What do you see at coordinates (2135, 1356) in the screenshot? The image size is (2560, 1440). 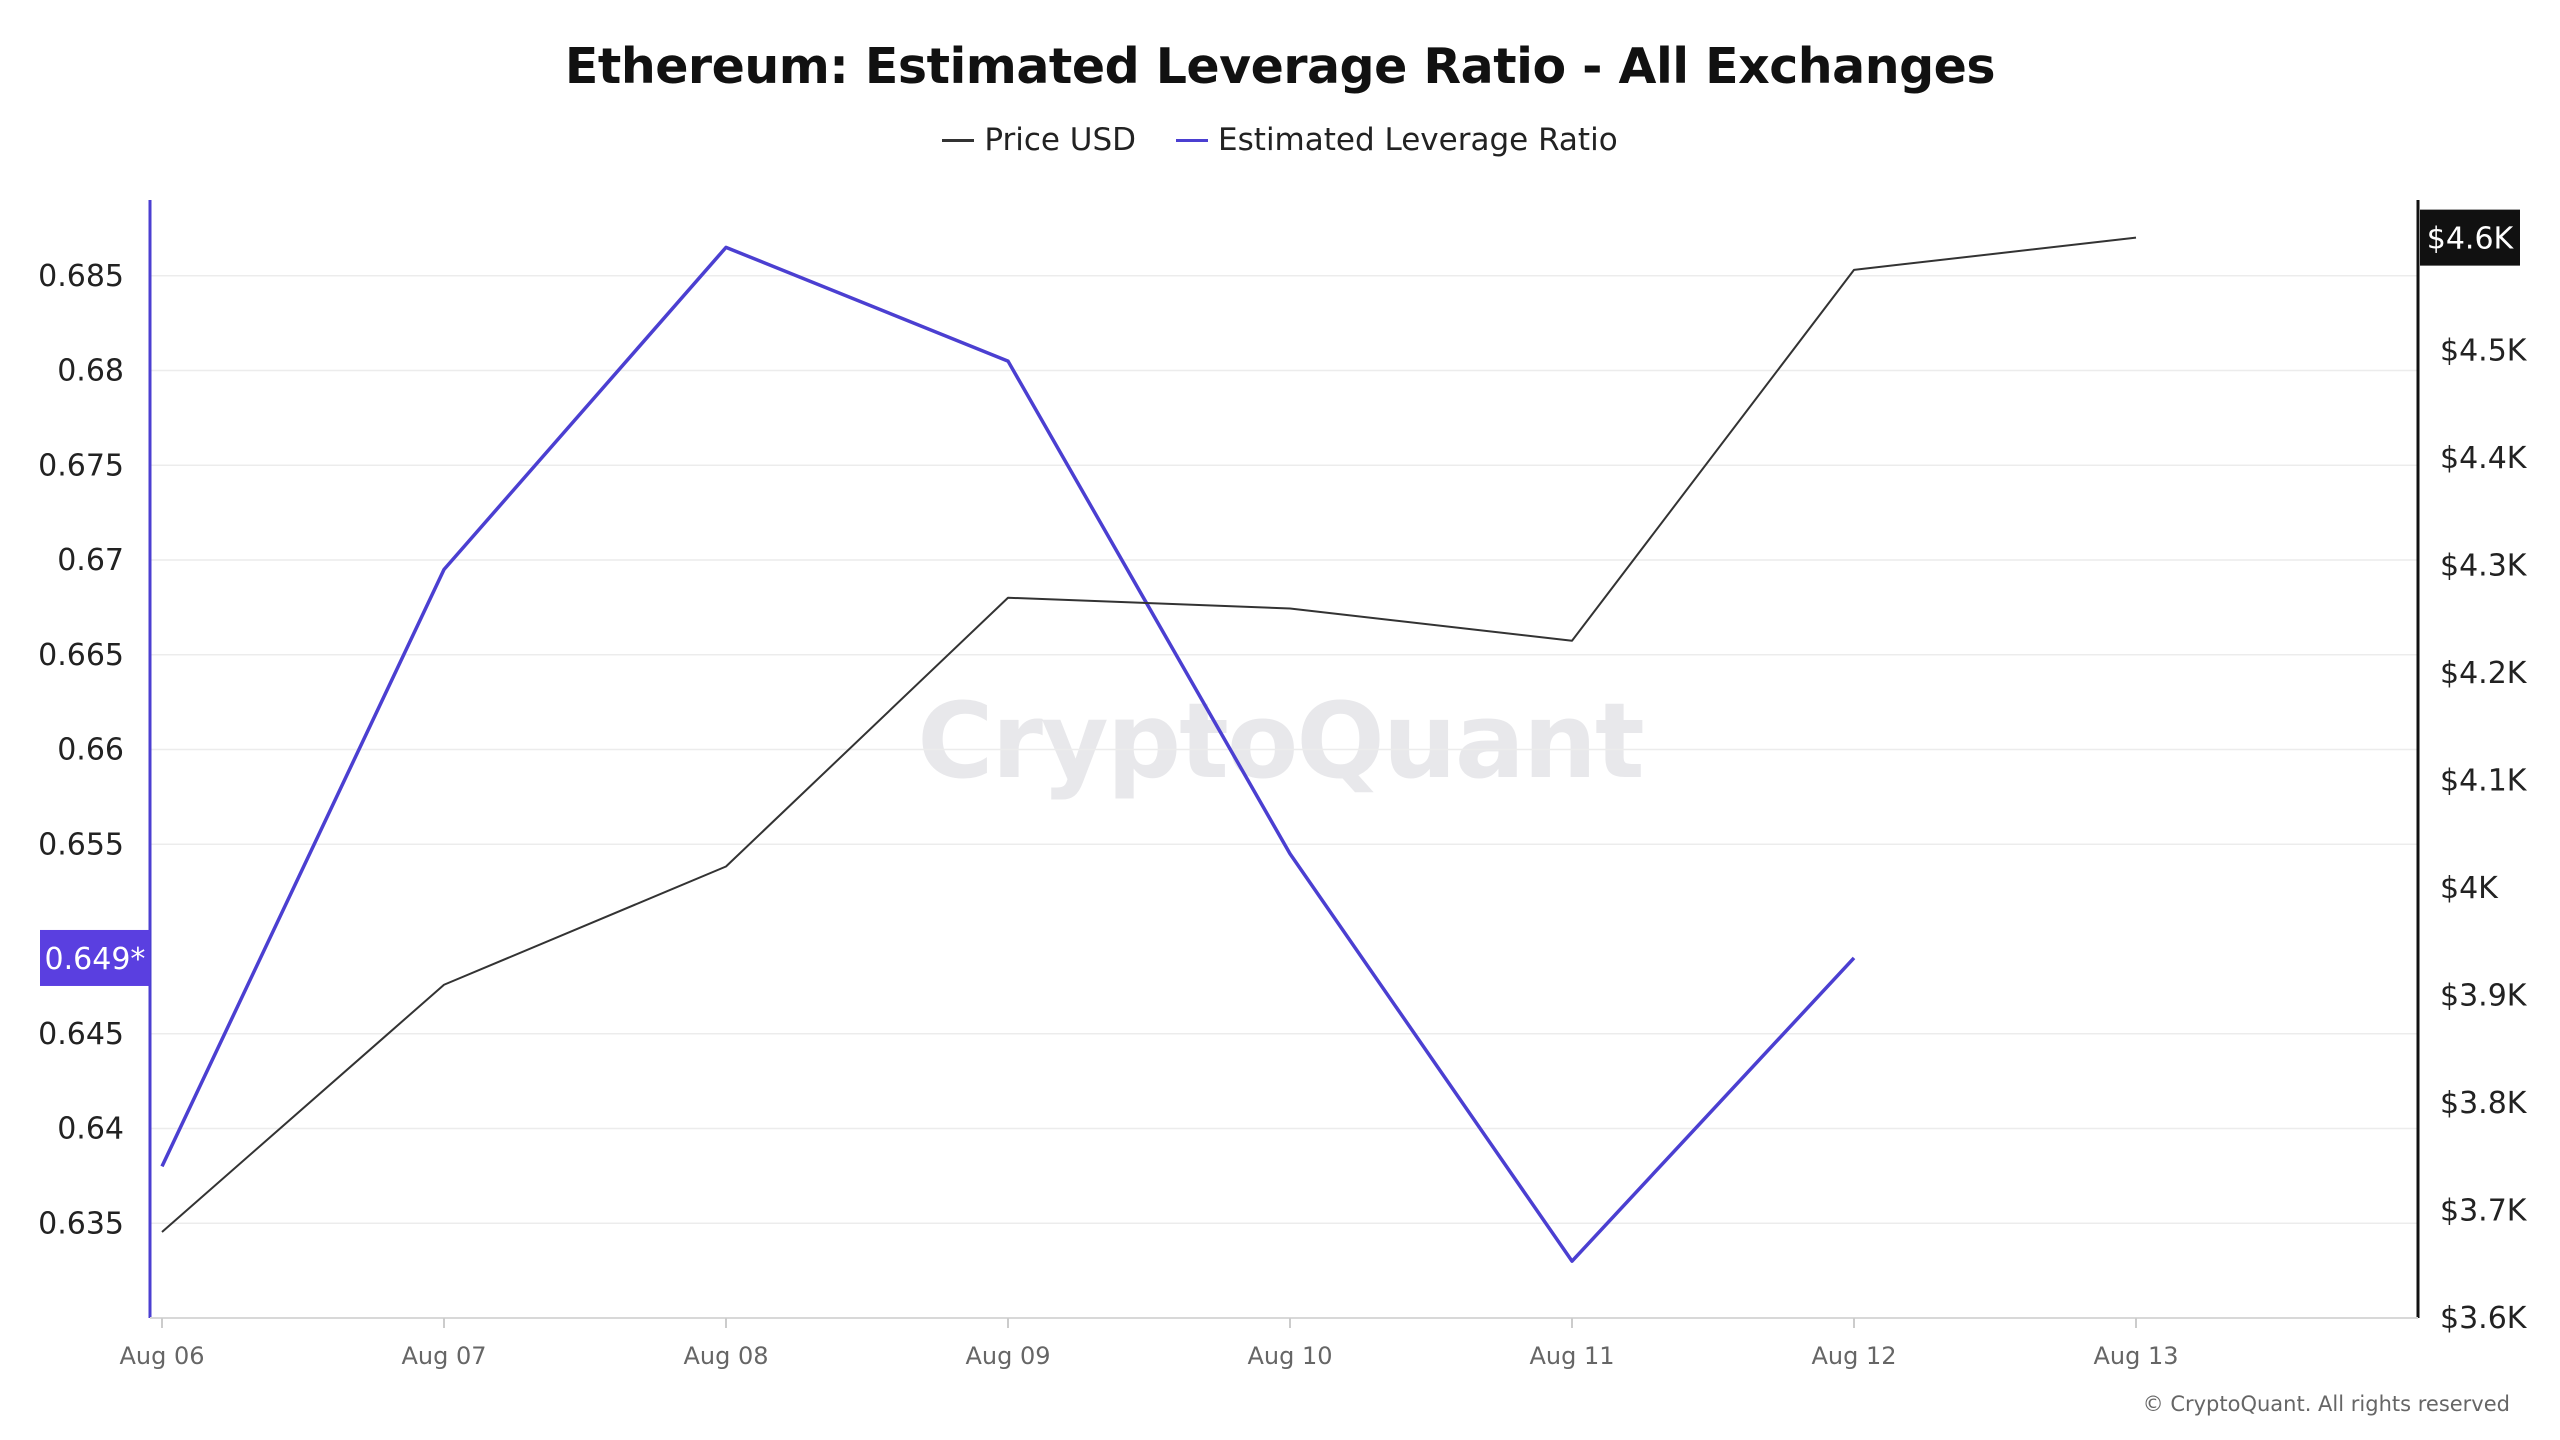 I see `x-tick-label: Aug 13` at bounding box center [2135, 1356].